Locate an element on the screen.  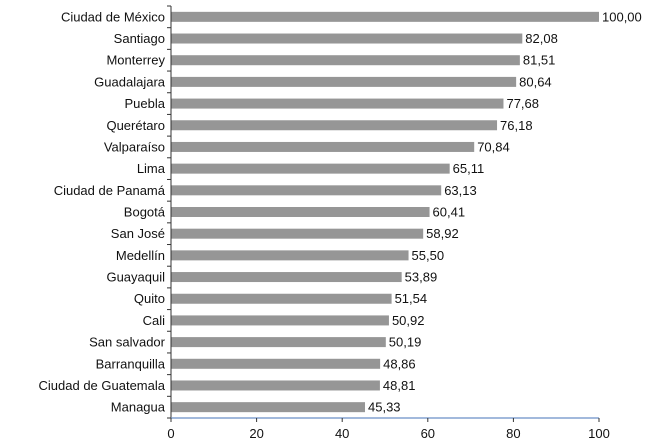
category-label: Monterrey is located at coordinates (135, 60).